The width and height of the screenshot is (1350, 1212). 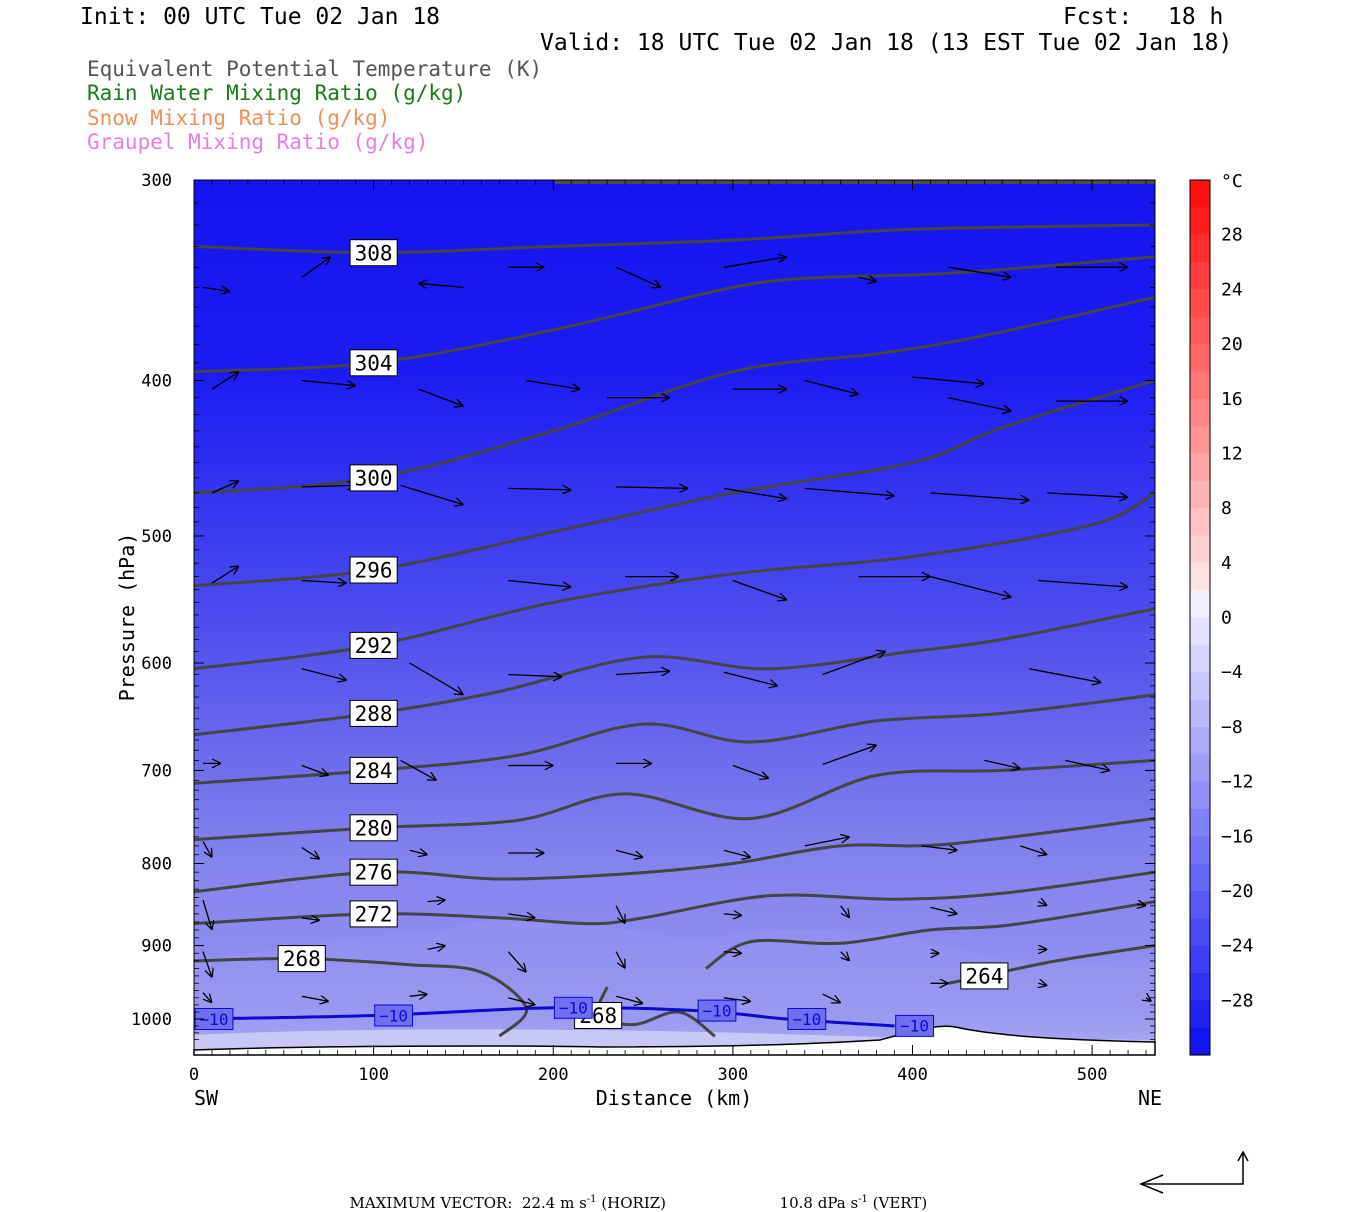 What do you see at coordinates (156, 381) in the screenshot?
I see `y-tick-label-400: 400` at bounding box center [156, 381].